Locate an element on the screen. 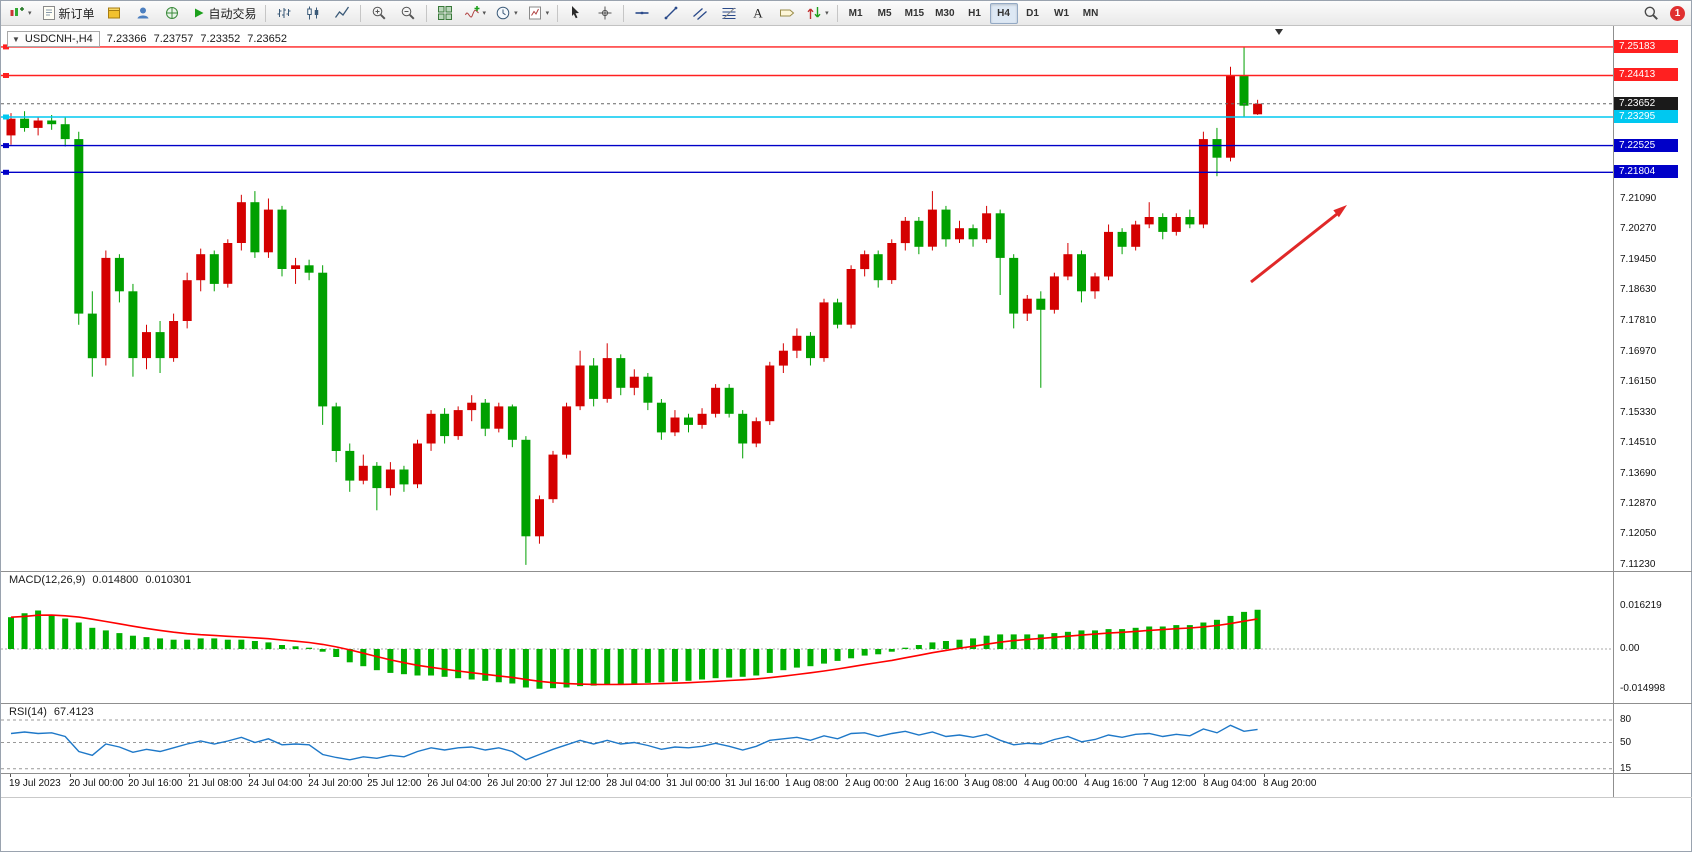 The height and width of the screenshot is (852, 1692). text-label-button is located at coordinates (787, 13).